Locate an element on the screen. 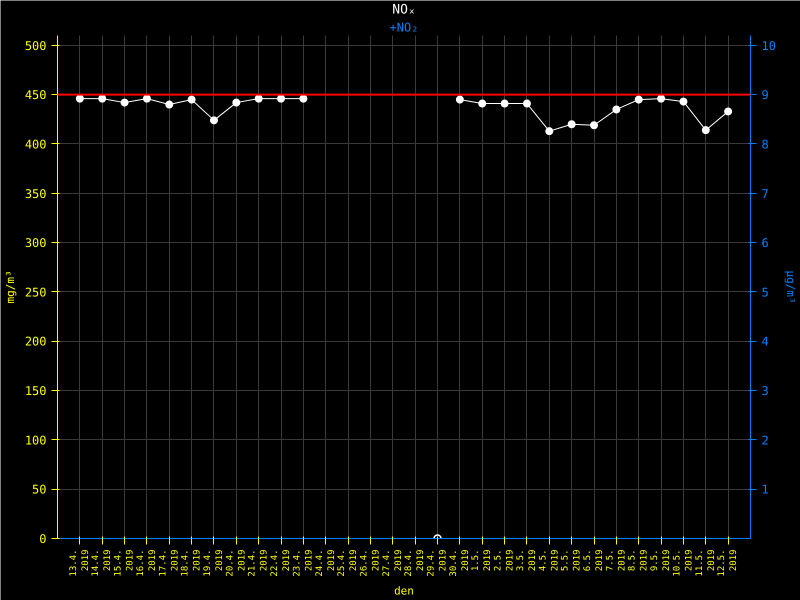  y-tick-label: 150 is located at coordinates (35, 391).